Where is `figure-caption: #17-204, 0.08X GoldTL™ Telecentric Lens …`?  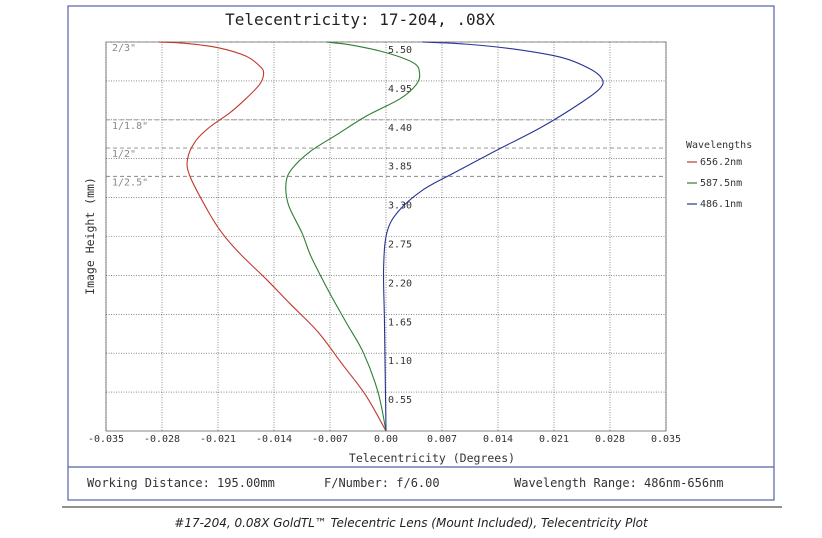 figure-caption: #17-204, 0.08X GoldTL™ Telecentric Lens … is located at coordinates (411, 523).